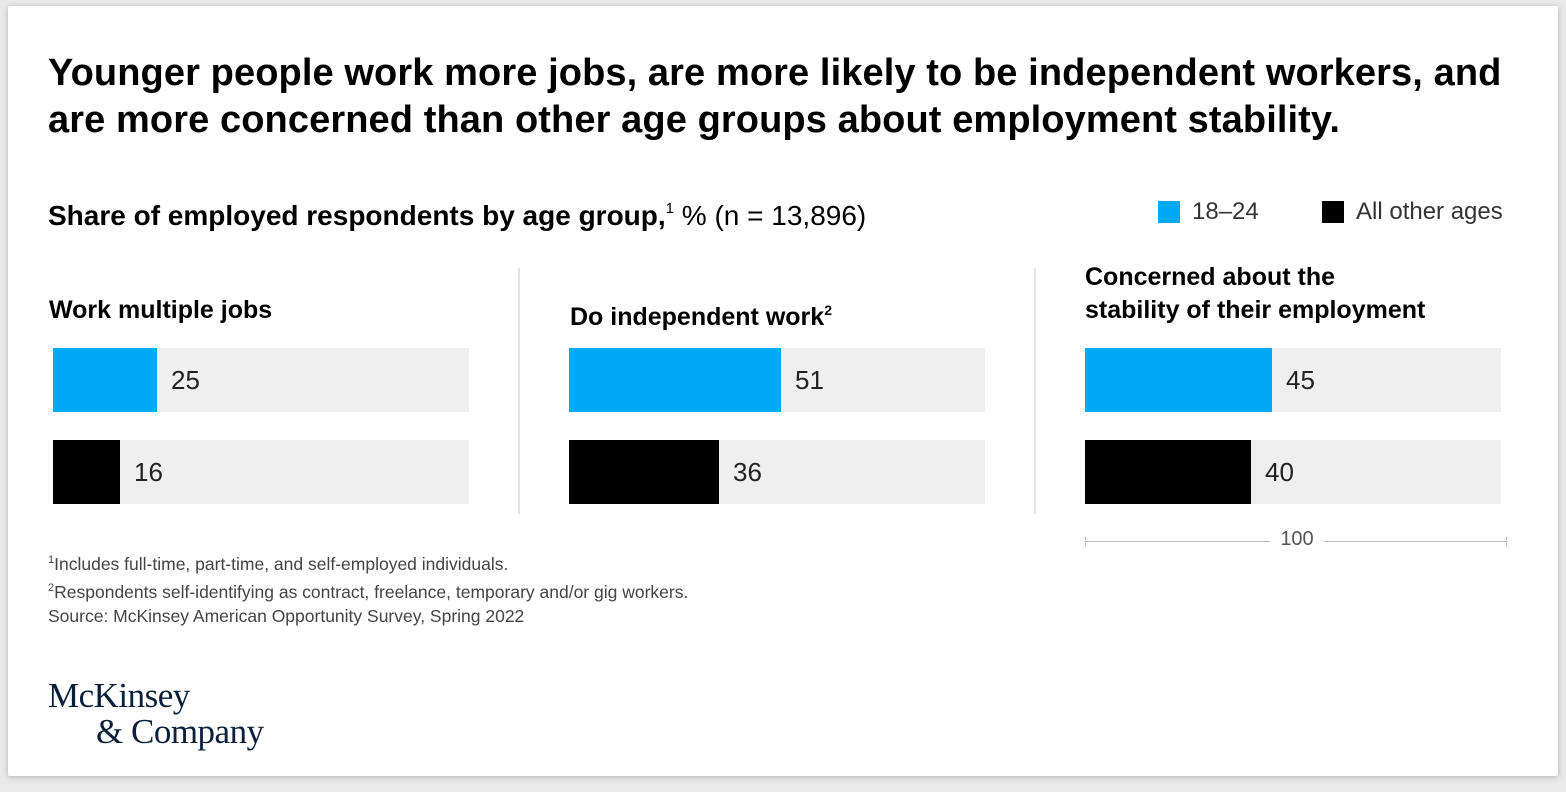 This screenshot has width=1566, height=792. I want to click on bar-all-other-ages-do-independent-work, so click(644, 472).